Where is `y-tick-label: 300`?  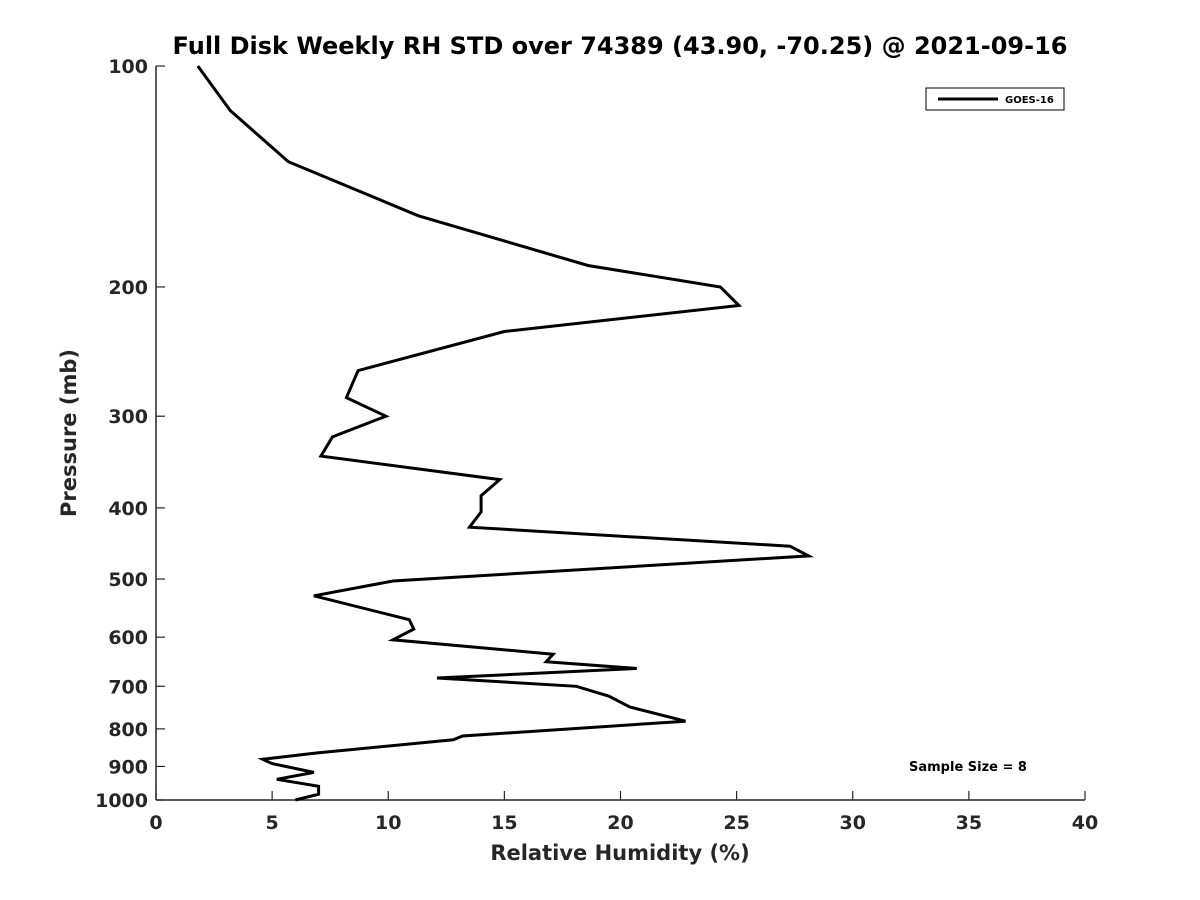 y-tick-label: 300 is located at coordinates (128, 417).